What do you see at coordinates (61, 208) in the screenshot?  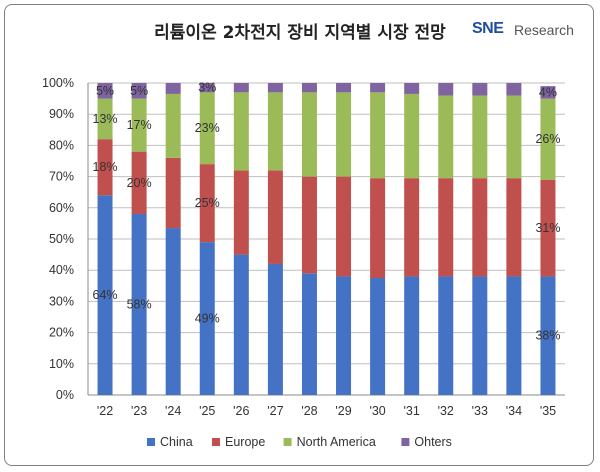 I see `y-tick-label: 60%` at bounding box center [61, 208].